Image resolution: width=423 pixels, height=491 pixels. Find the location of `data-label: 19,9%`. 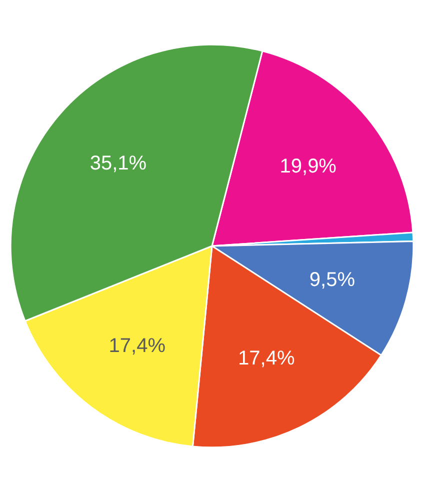

data-label: 19,9% is located at coordinates (308, 166).